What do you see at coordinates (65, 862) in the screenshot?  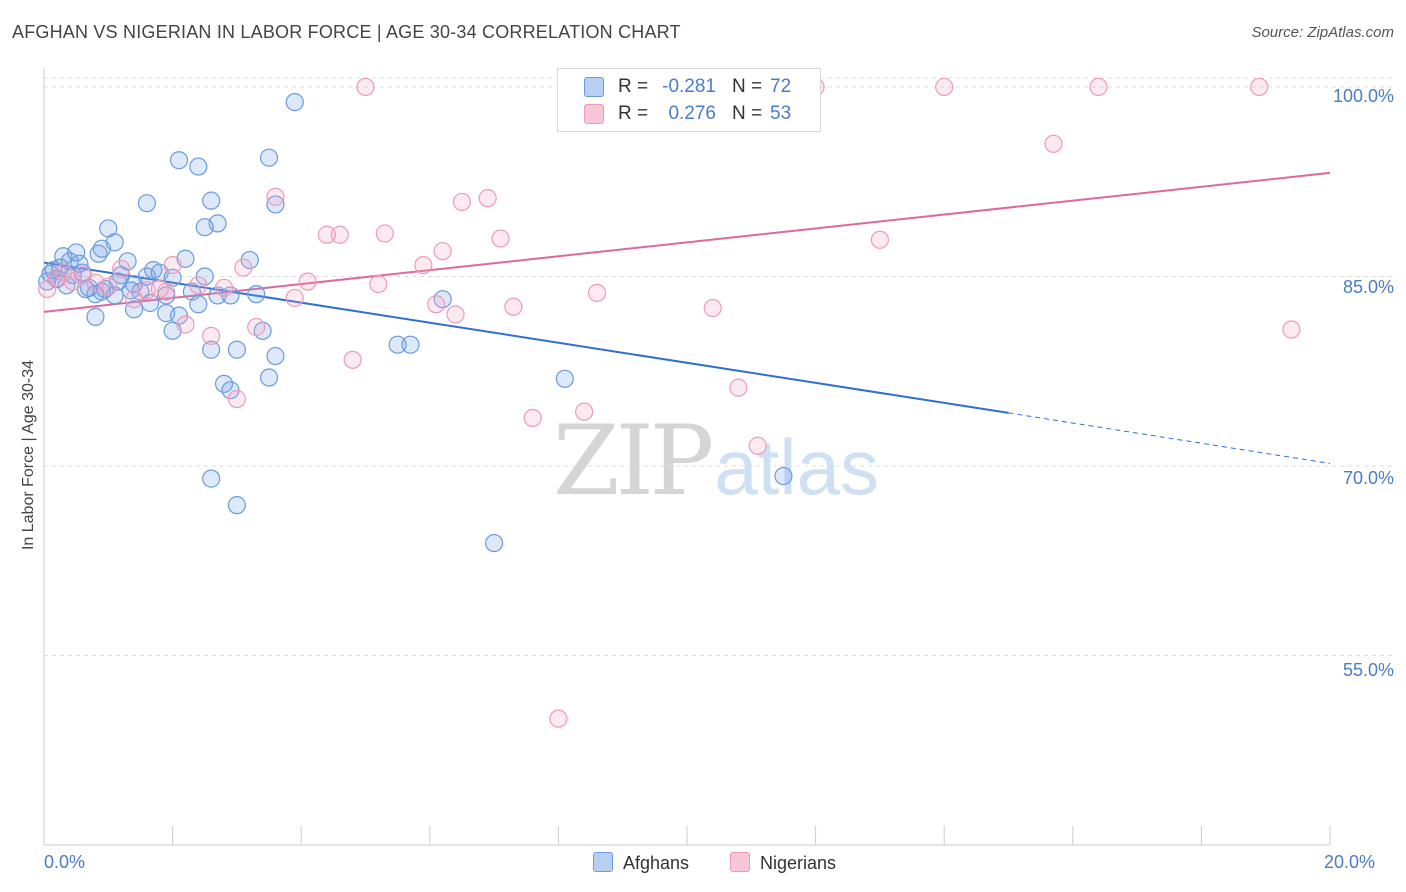 I see `x-tick-label-min: 0.0%` at bounding box center [65, 862].